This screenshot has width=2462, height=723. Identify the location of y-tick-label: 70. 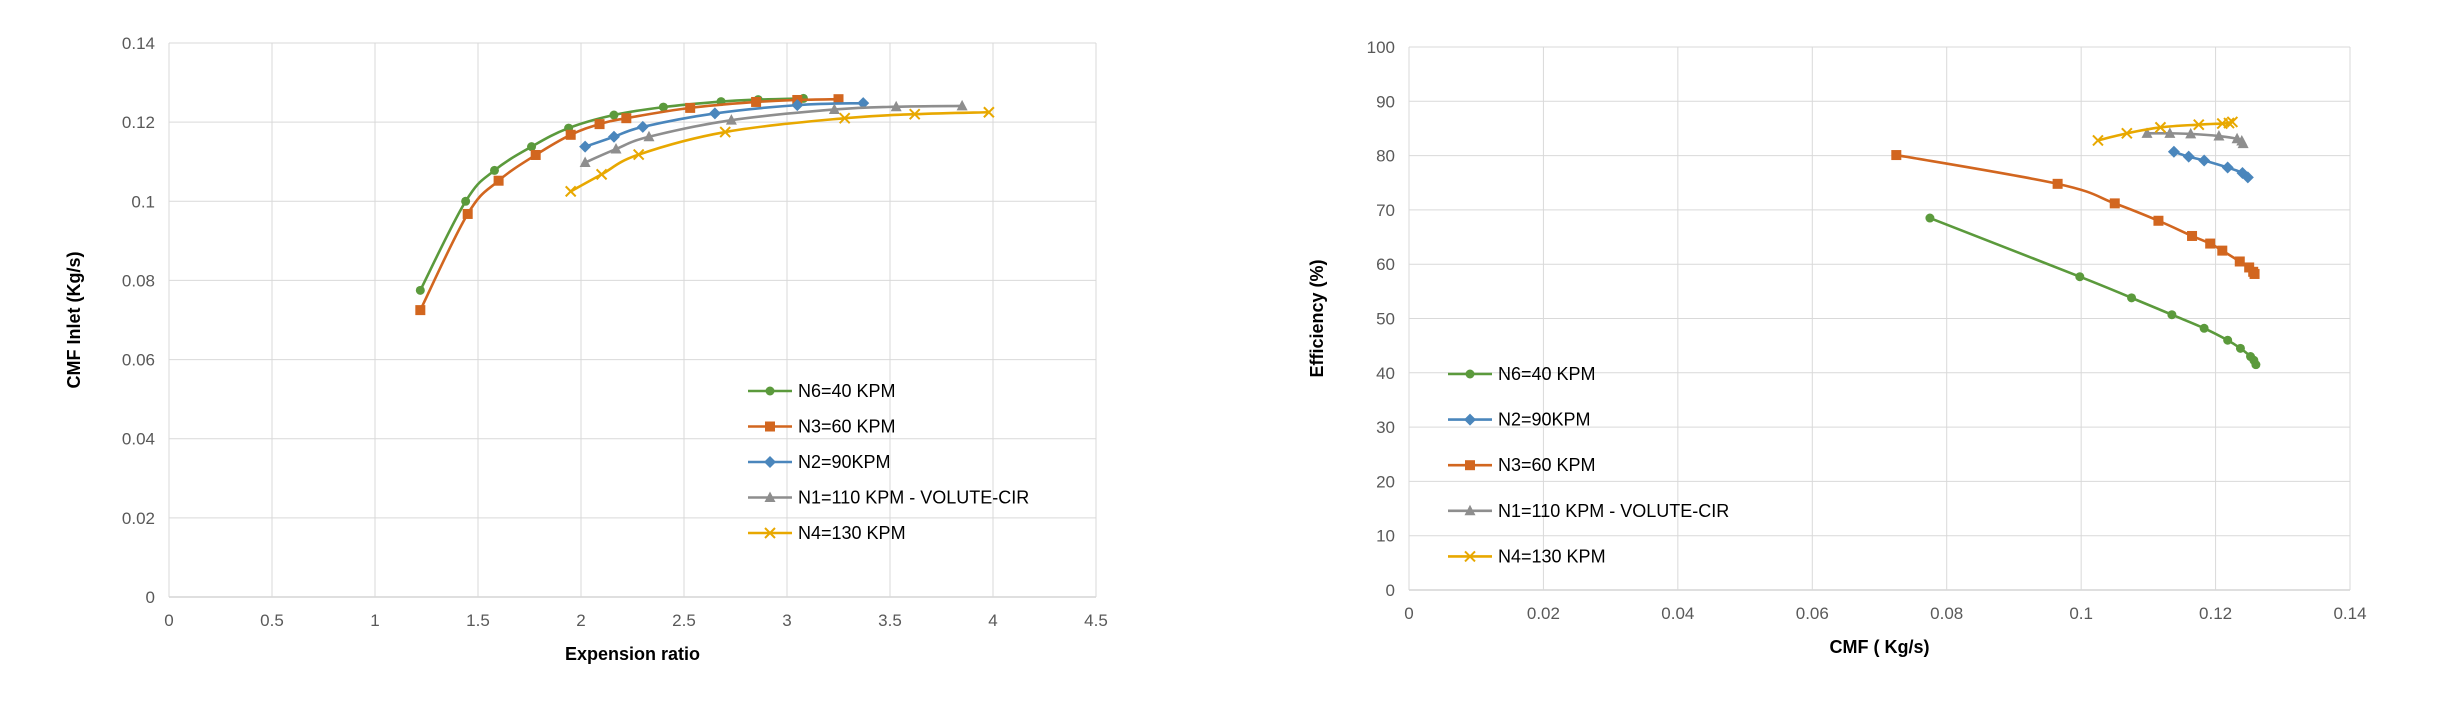
(1385, 210).